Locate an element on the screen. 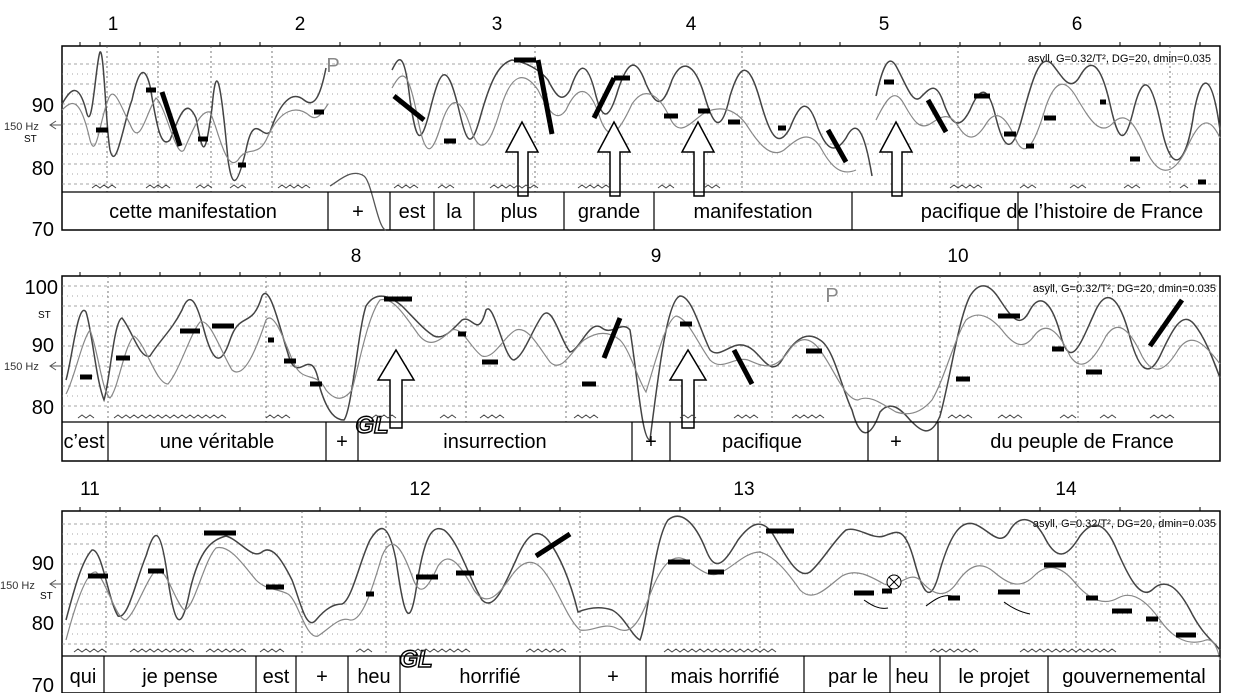  p3-word-5: heu is located at coordinates (373, 677).